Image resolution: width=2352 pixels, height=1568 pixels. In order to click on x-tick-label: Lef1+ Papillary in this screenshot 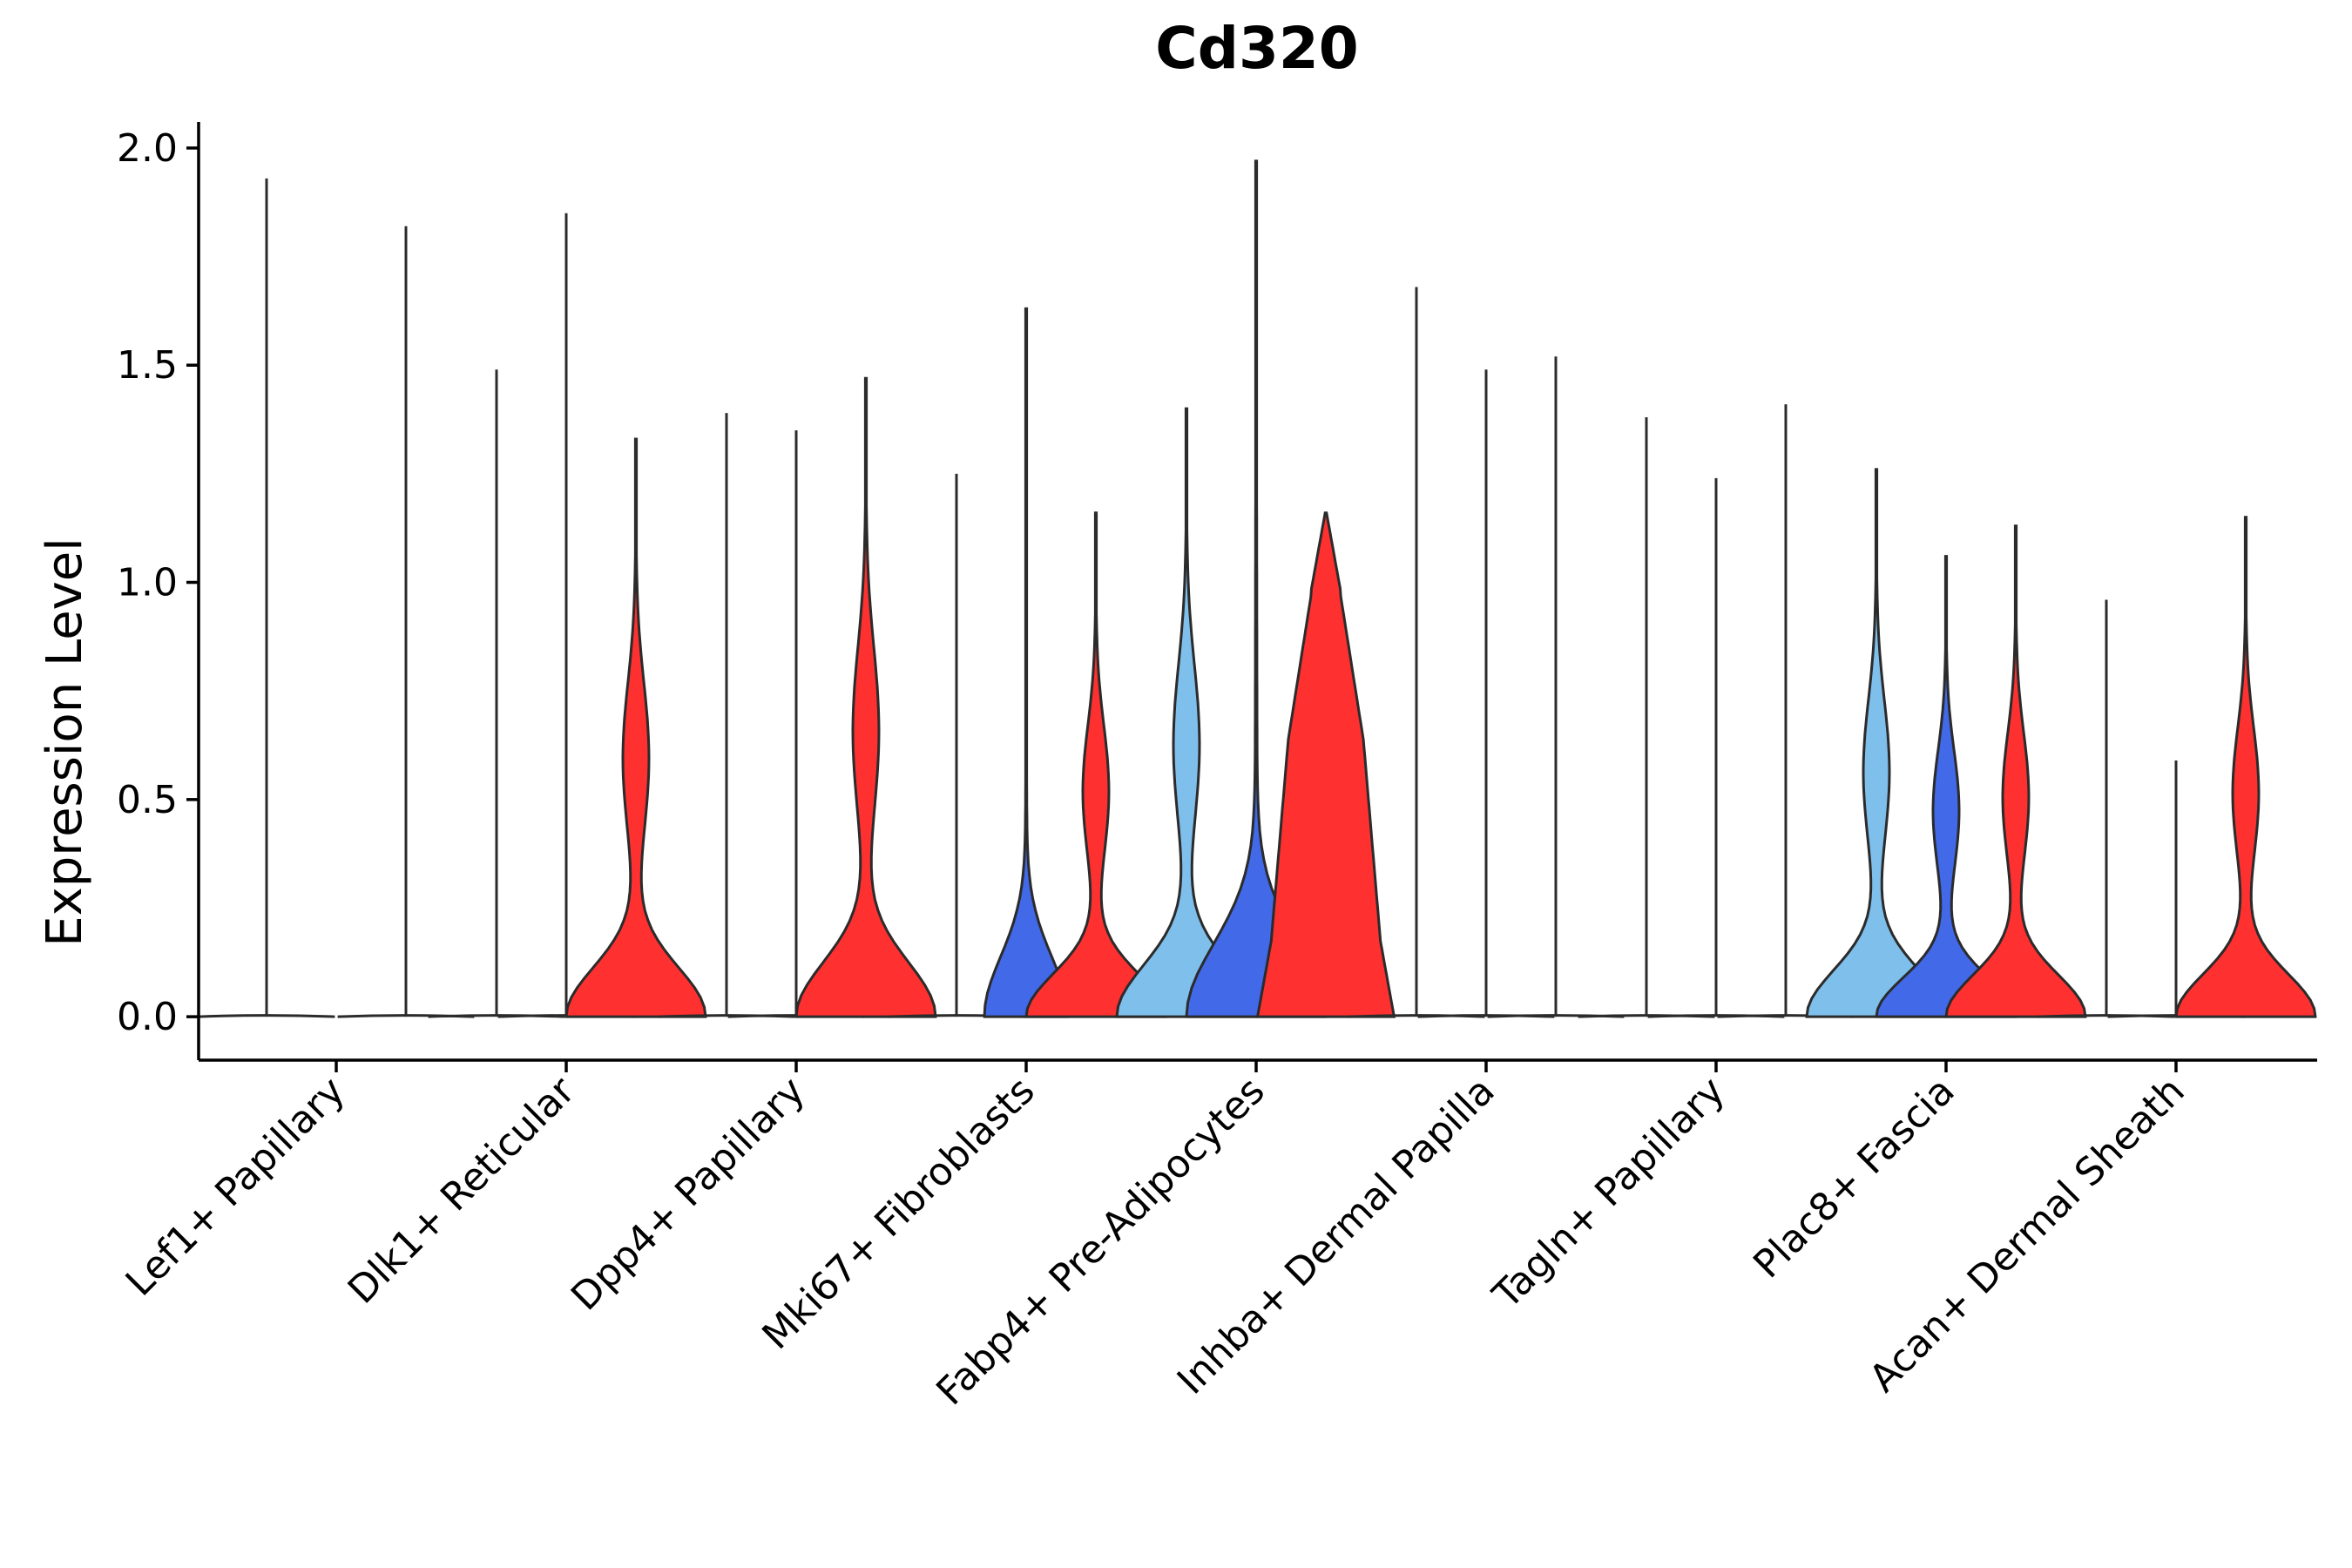, I will do `click(236, 1187)`.